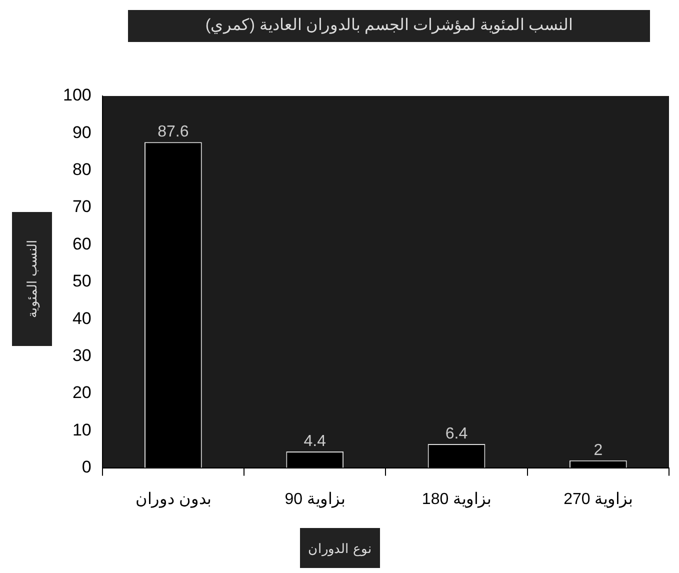 Image resolution: width=679 pixels, height=573 pixels. I want to click on y-tick-label: 0, so click(87, 466).